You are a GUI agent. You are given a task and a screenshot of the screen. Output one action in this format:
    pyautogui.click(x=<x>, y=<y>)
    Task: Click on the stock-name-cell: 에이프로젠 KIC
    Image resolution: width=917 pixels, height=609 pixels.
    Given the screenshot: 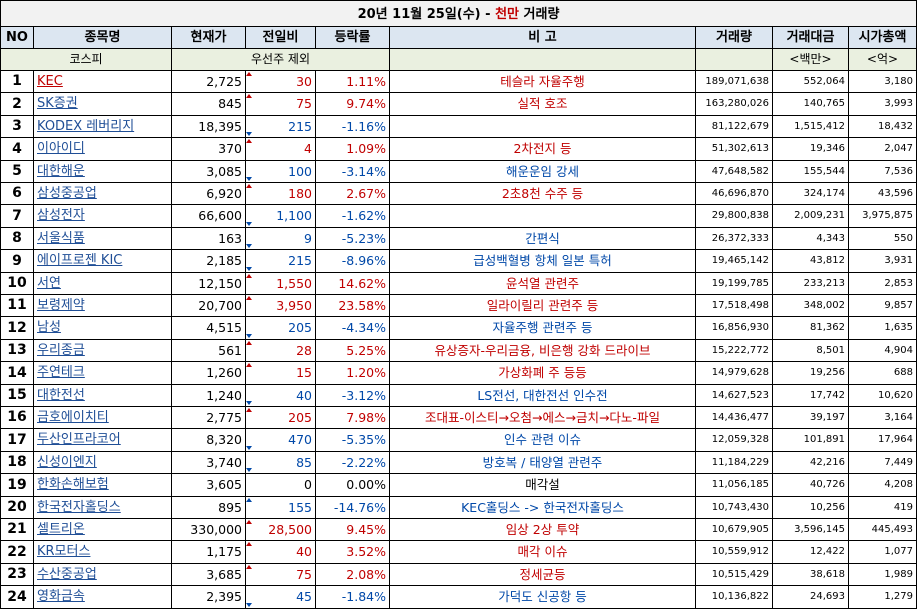 What is the action you would take?
    pyautogui.click(x=103, y=261)
    